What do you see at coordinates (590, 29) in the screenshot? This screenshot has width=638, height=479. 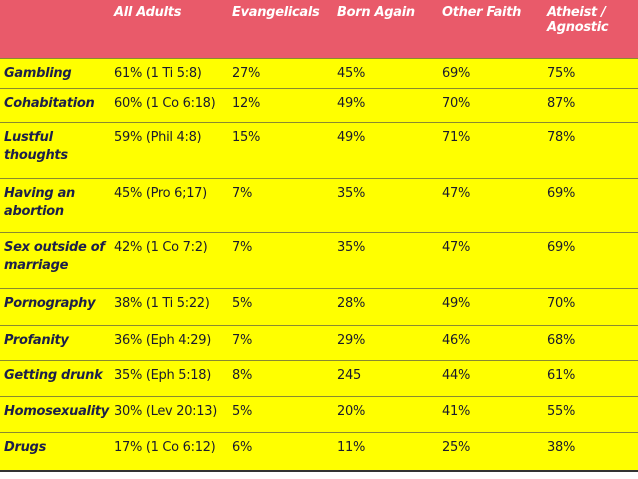 I see `header-cell: Atheist / Agnostic` at bounding box center [590, 29].